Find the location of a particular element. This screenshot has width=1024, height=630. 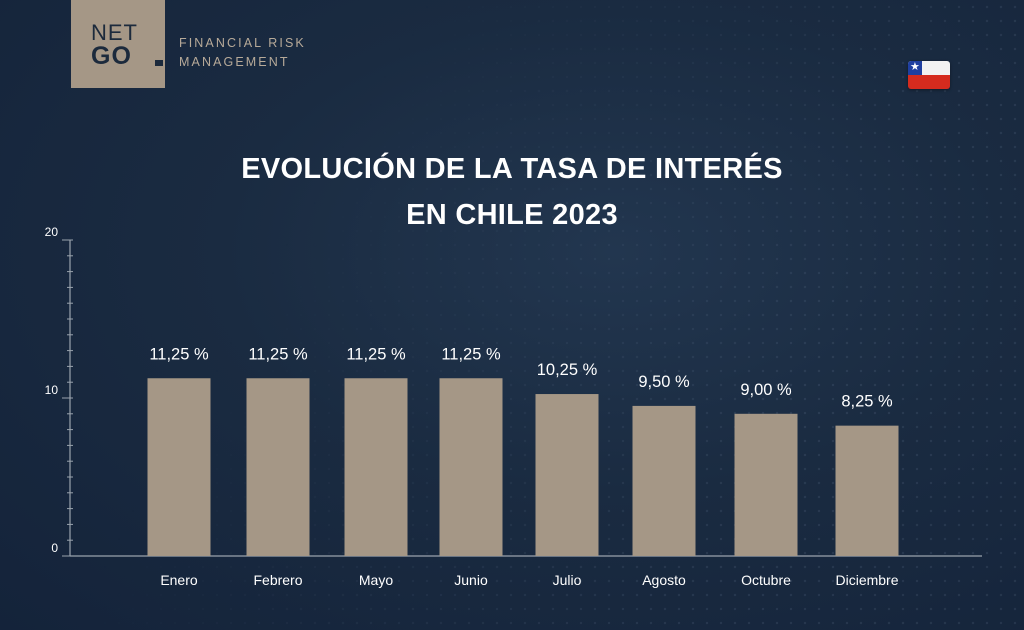

x-tick-label: Agosto is located at coordinates (664, 580).